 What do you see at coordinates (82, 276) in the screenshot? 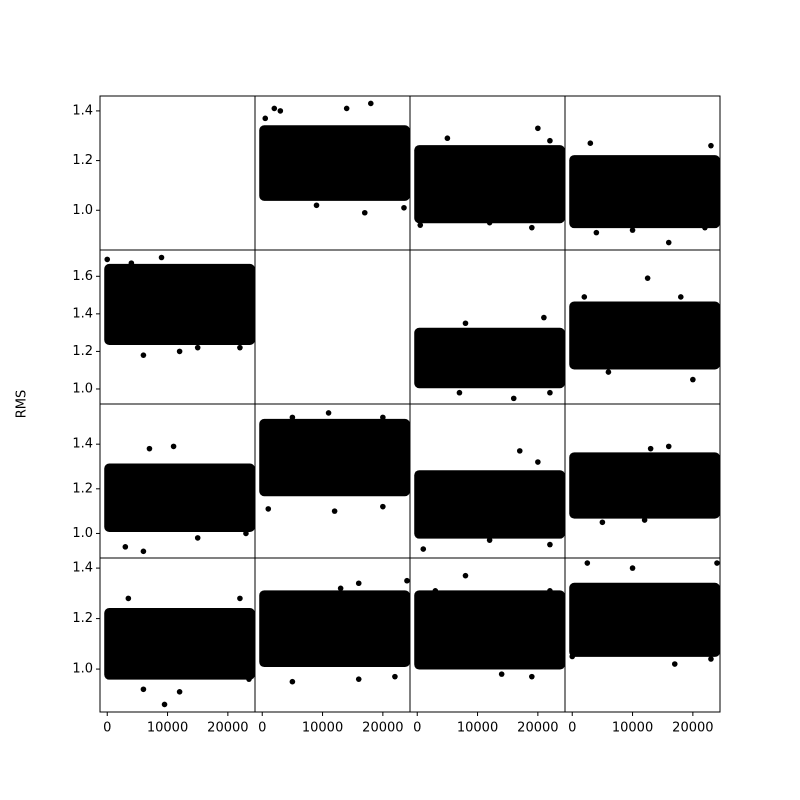
I see `y-tick-label: 1.6` at bounding box center [82, 276].